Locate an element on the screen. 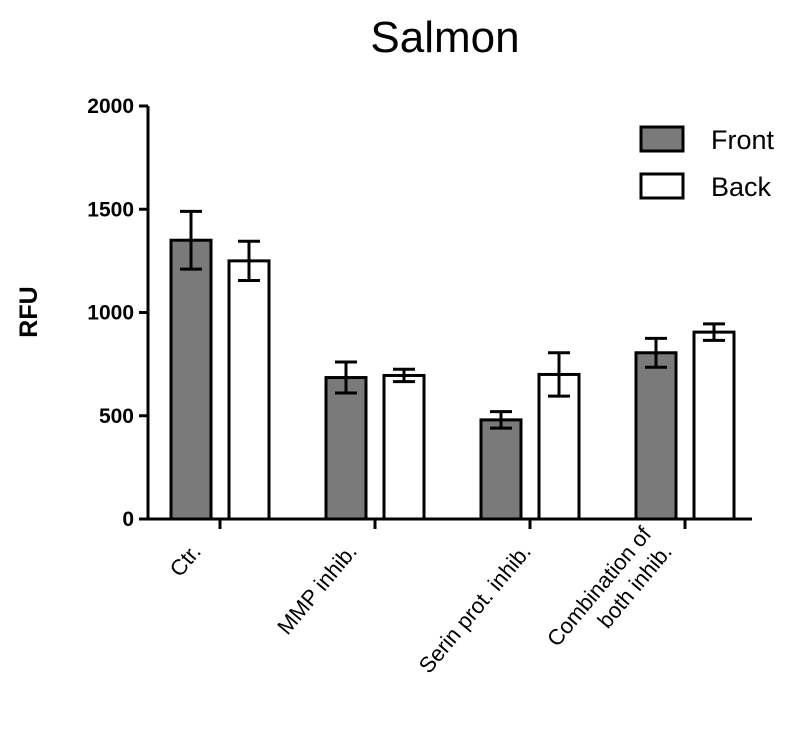 The height and width of the screenshot is (735, 789). legend: Front Back is located at coordinates (707, 163).